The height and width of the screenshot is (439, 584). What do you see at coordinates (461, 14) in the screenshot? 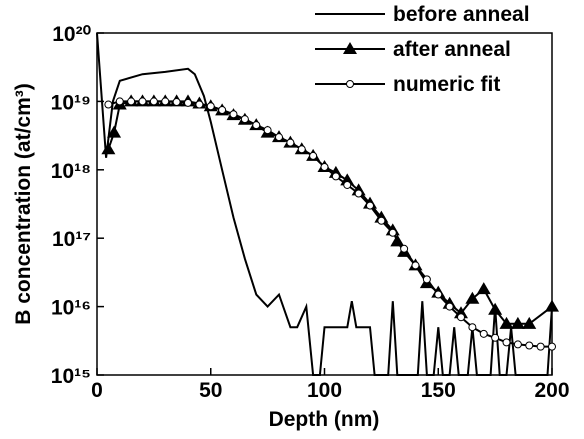
I see `legend-label: before anneal` at bounding box center [461, 14].